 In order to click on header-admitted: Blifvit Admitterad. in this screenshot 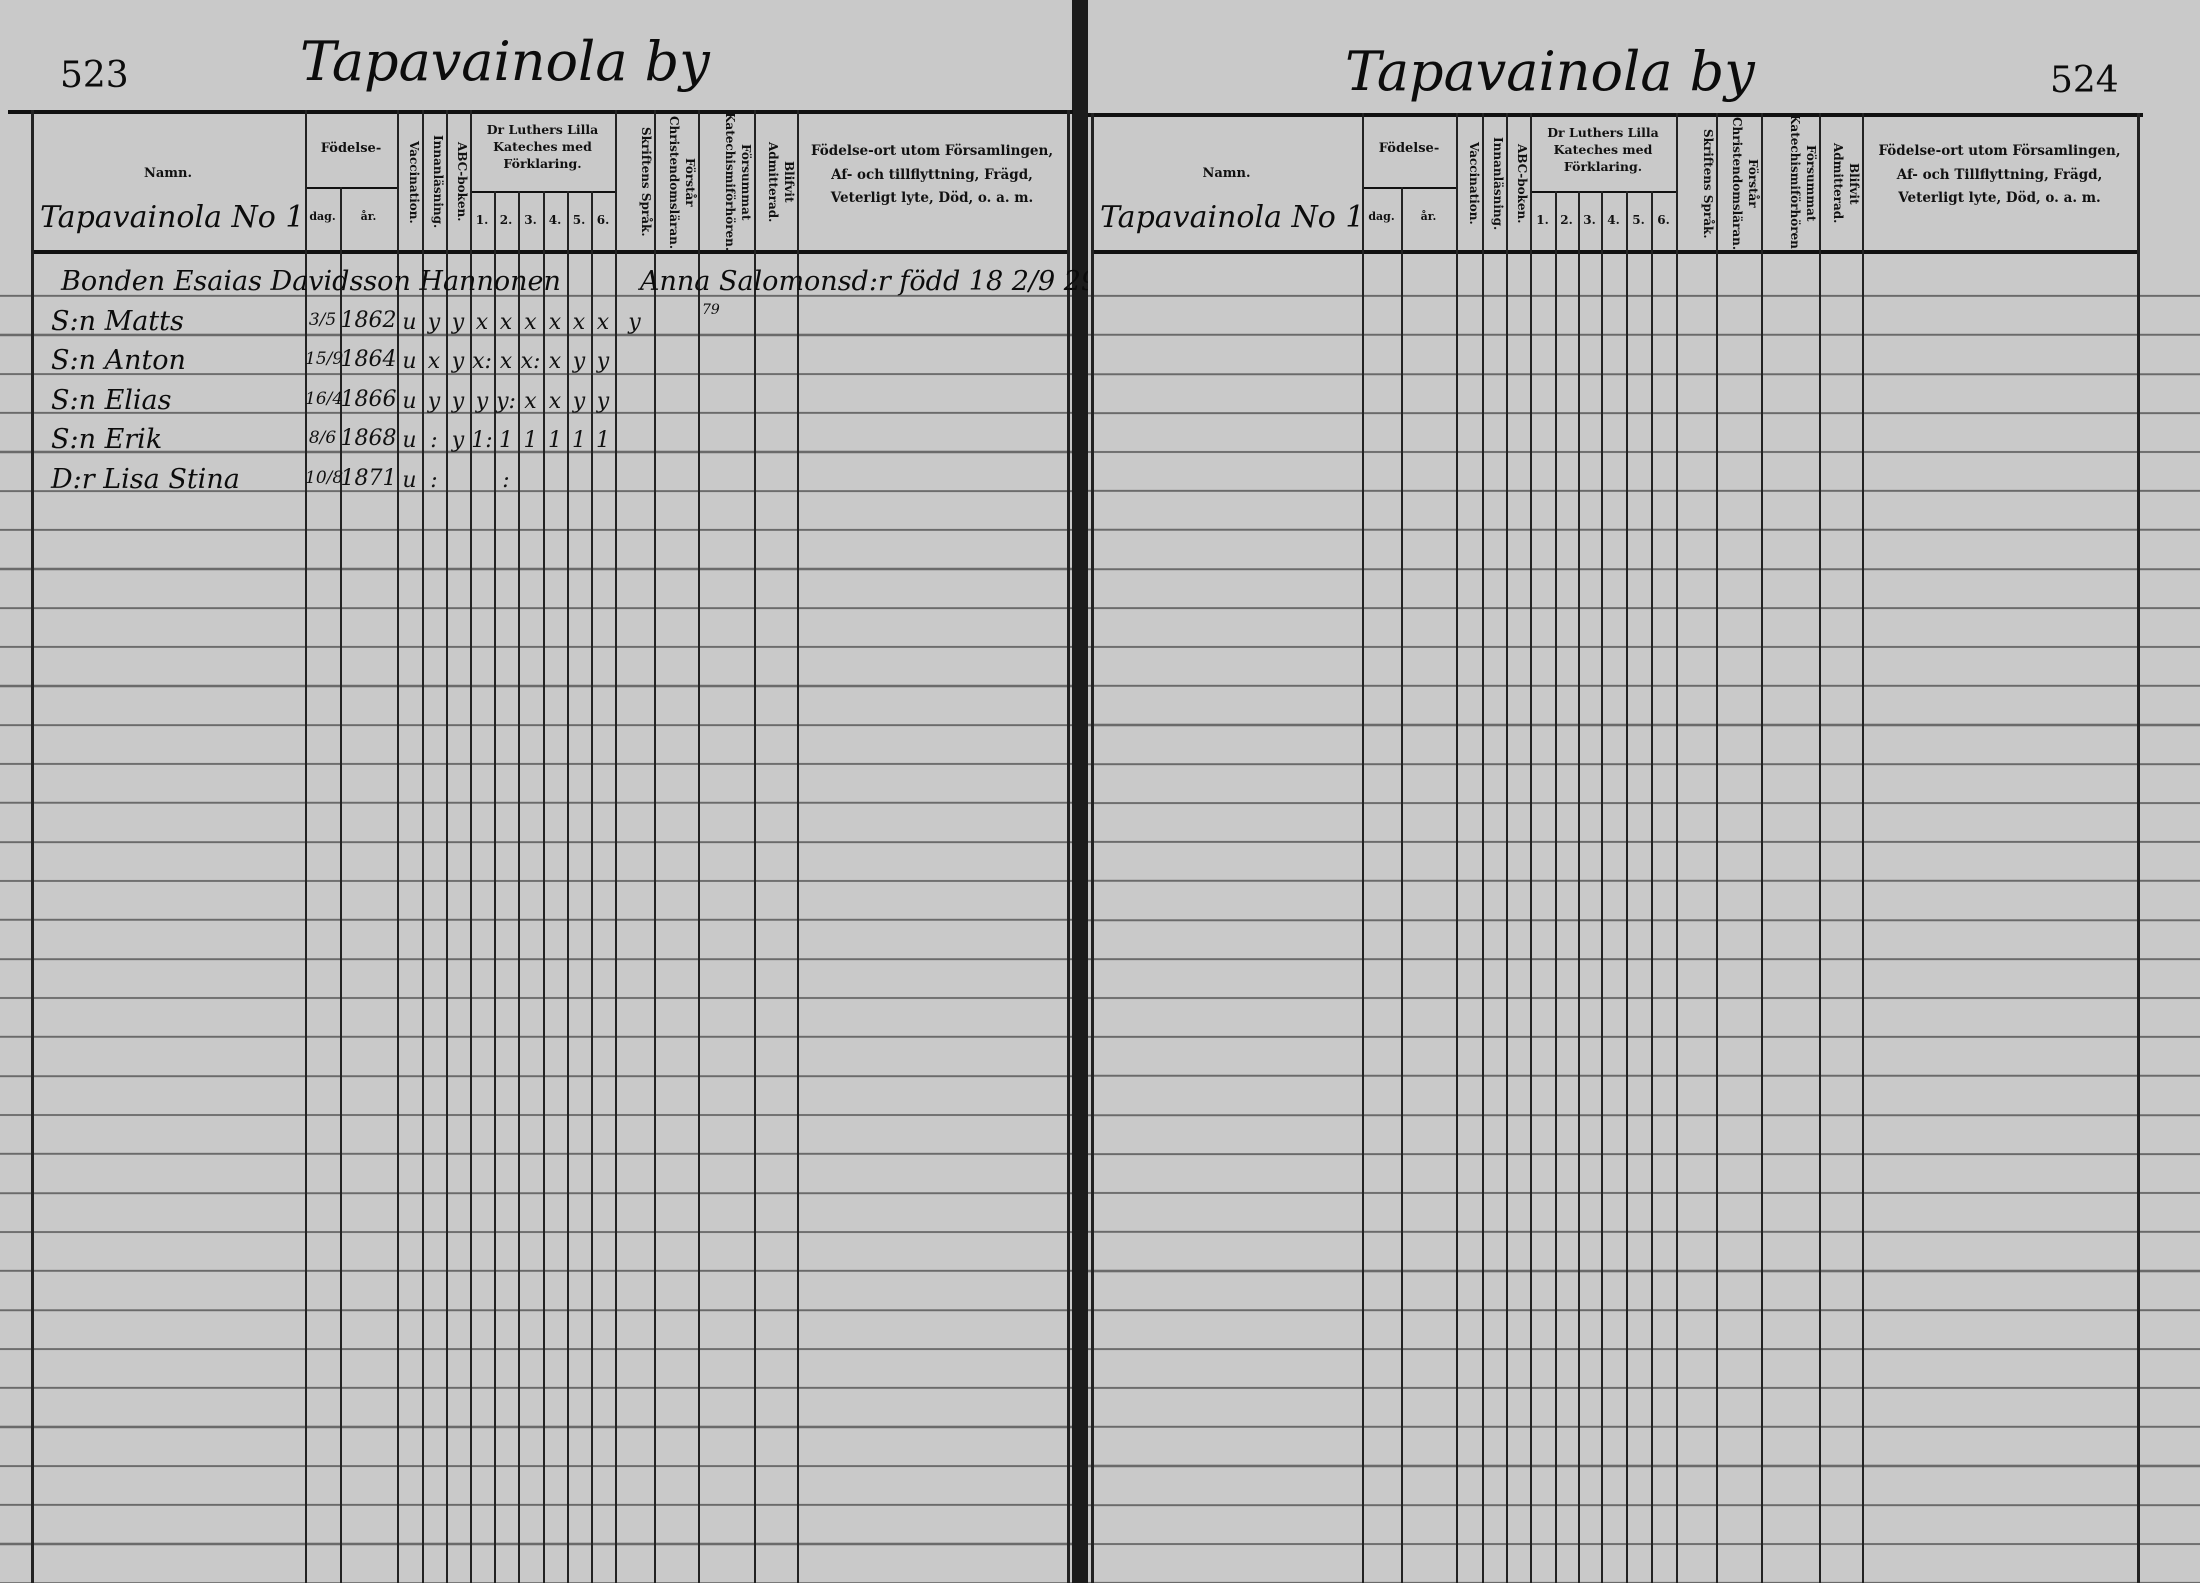, I will do `click(1845, 183)`.